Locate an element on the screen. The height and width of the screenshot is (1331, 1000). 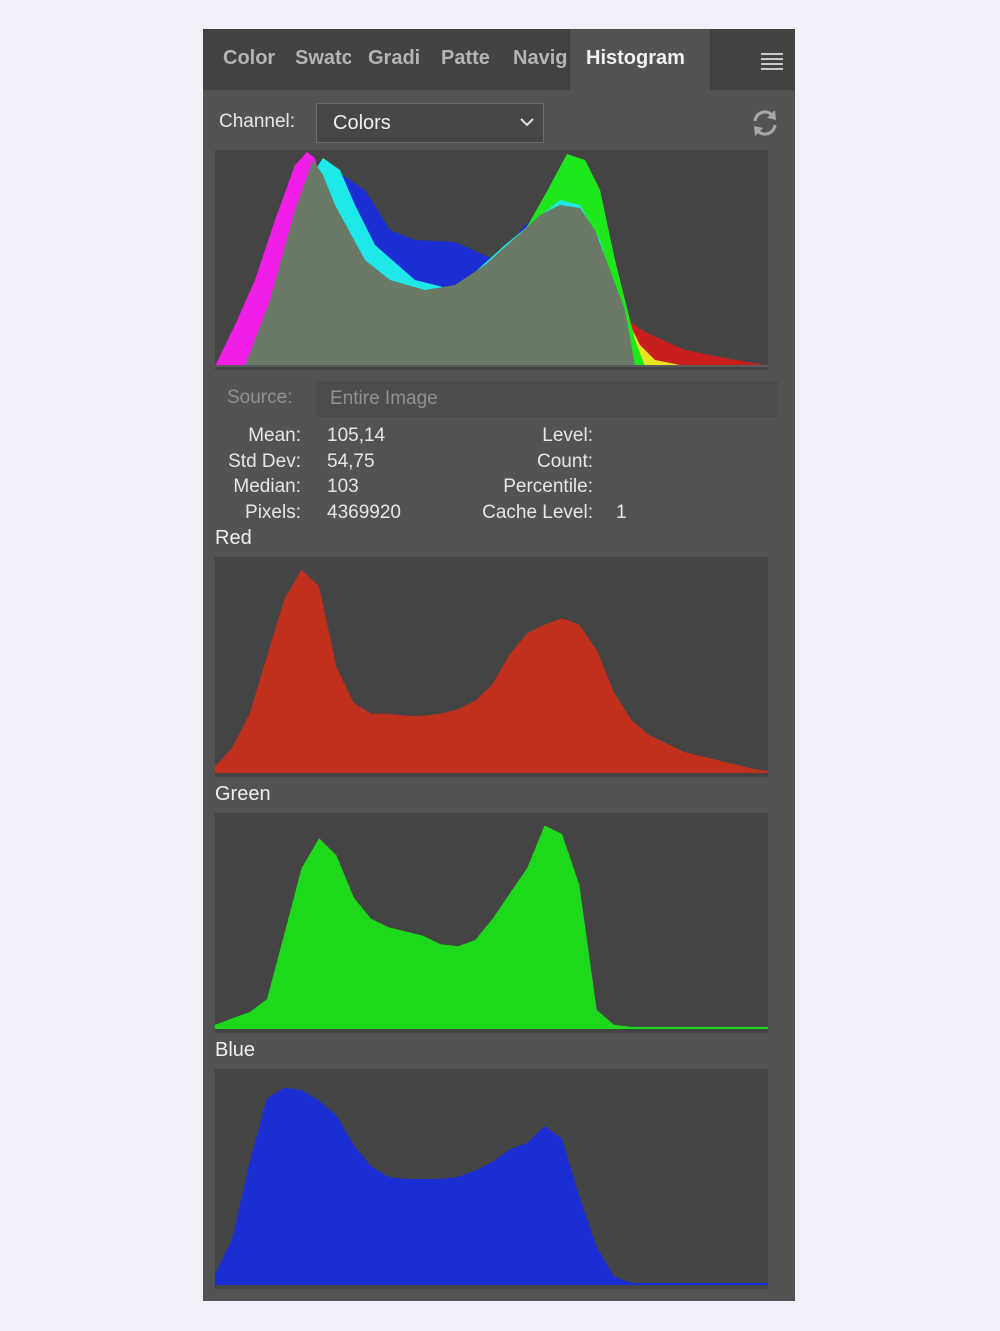
cache-level-value: 1 is located at coordinates (621, 512).